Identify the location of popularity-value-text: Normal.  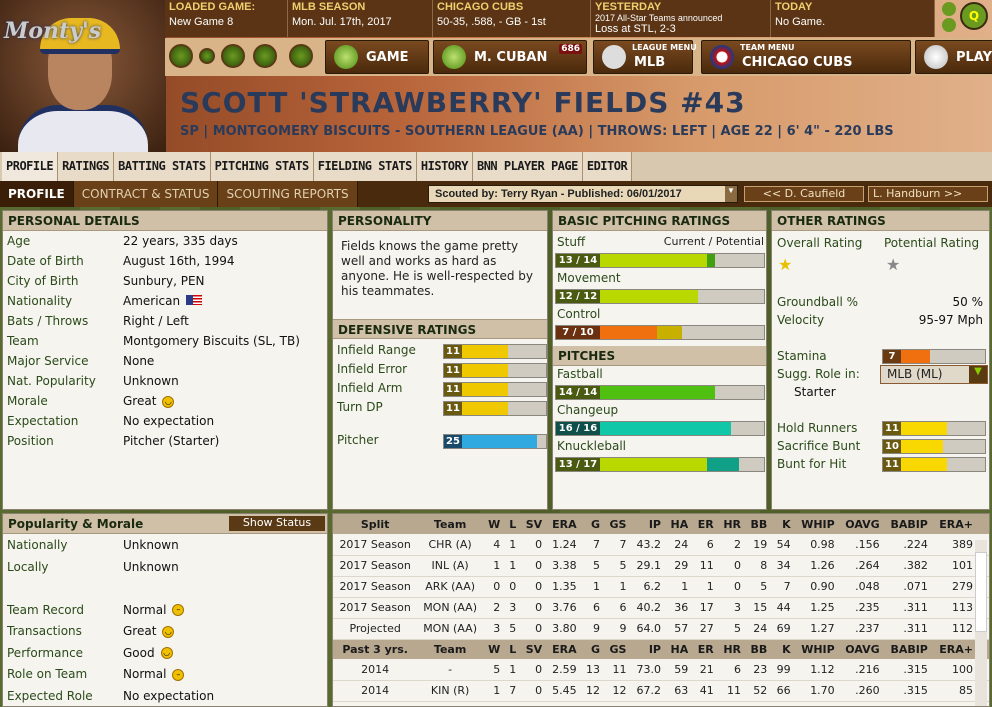
(145, 609).